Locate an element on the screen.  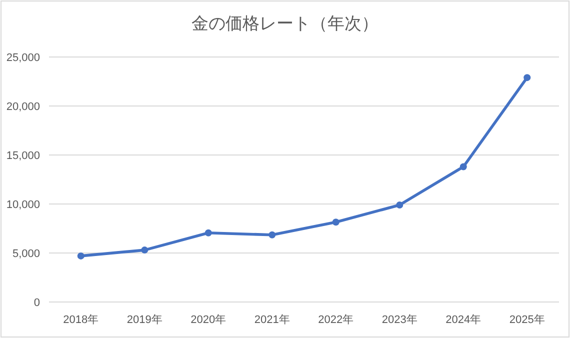
y-tick-label: 10,000 is located at coordinates (23, 205).